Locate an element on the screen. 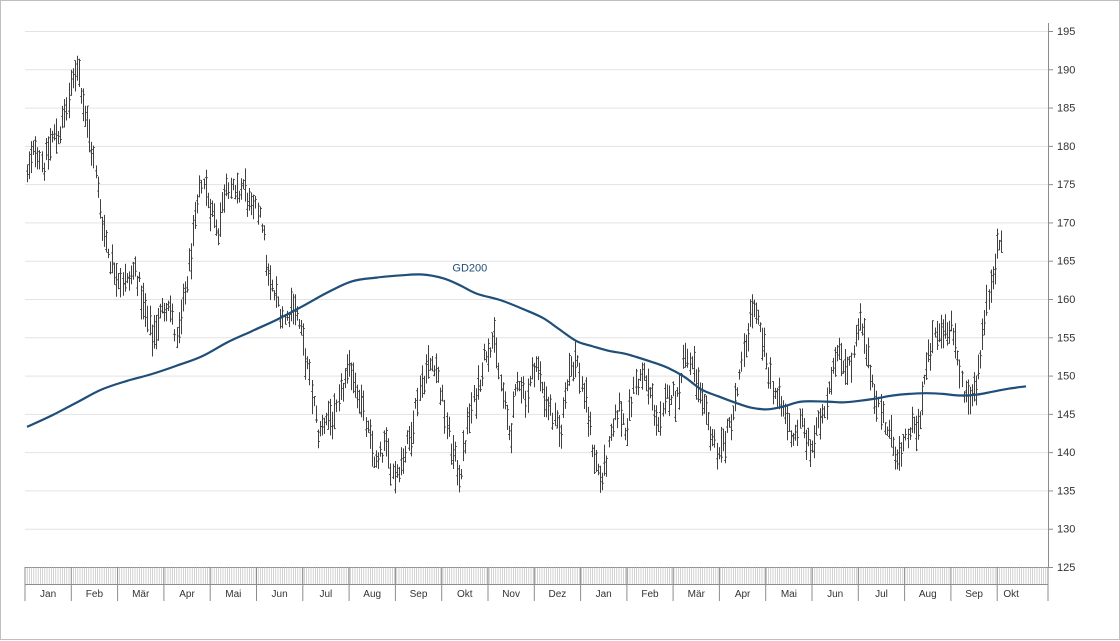  y-tick-label: 160 is located at coordinates (1066, 300).